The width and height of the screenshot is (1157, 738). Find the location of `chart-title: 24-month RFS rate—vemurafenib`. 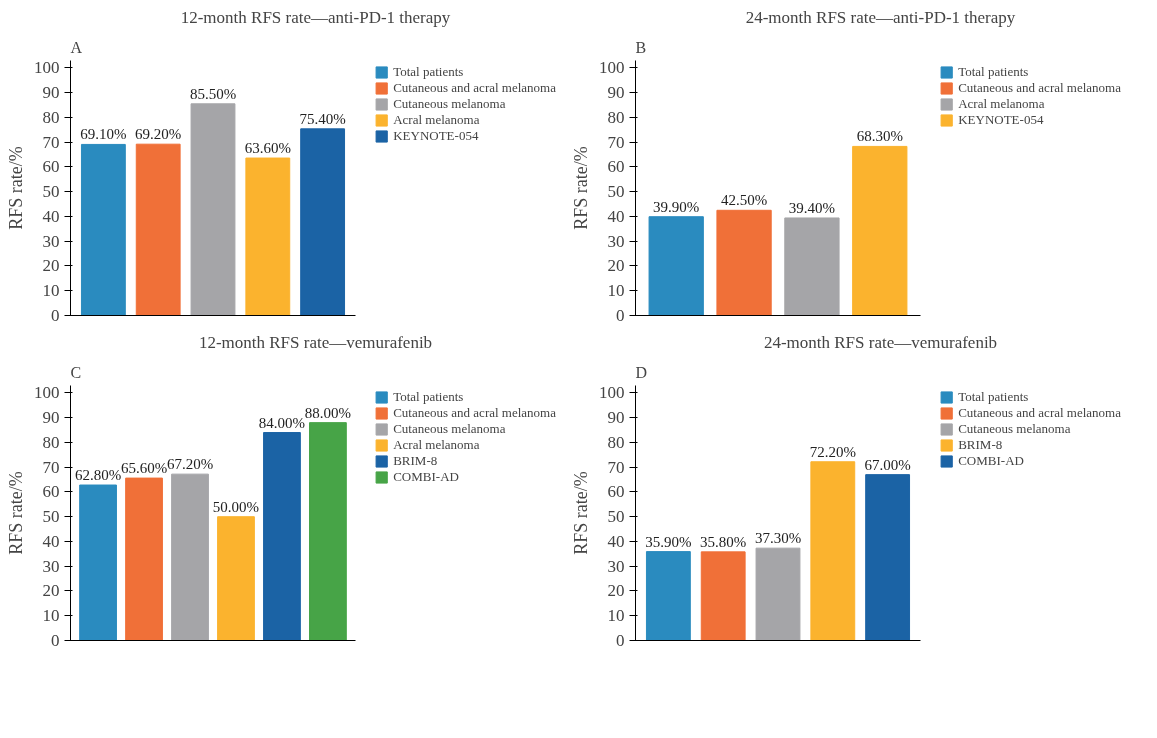

chart-title: 24-month RFS rate—vemurafenib is located at coordinates (880, 342).